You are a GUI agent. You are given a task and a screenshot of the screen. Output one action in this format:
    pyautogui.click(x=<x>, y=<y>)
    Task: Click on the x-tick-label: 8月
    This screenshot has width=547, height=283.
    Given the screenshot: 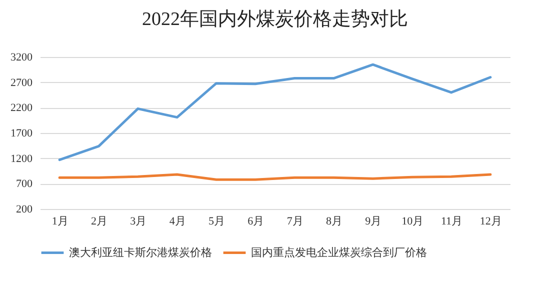 What is the action you would take?
    pyautogui.click(x=334, y=222)
    